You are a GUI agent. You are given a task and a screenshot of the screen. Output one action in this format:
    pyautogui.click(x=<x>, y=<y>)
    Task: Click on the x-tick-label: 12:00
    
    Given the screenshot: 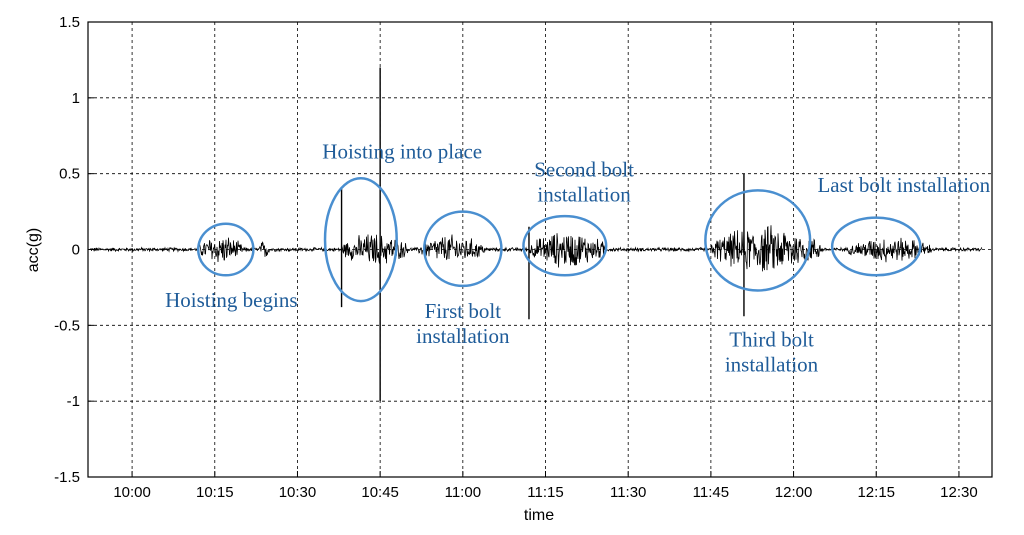 What is the action you would take?
    pyautogui.click(x=794, y=492)
    